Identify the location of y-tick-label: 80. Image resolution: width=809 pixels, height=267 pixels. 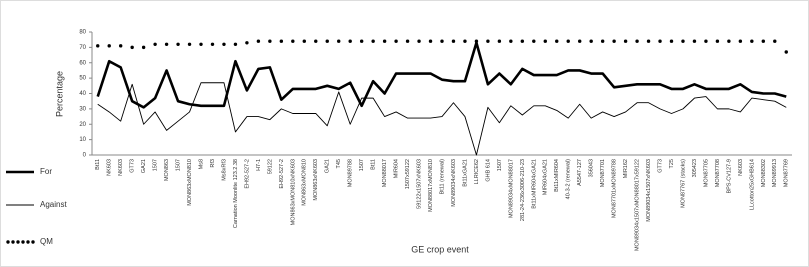
(82, 33).